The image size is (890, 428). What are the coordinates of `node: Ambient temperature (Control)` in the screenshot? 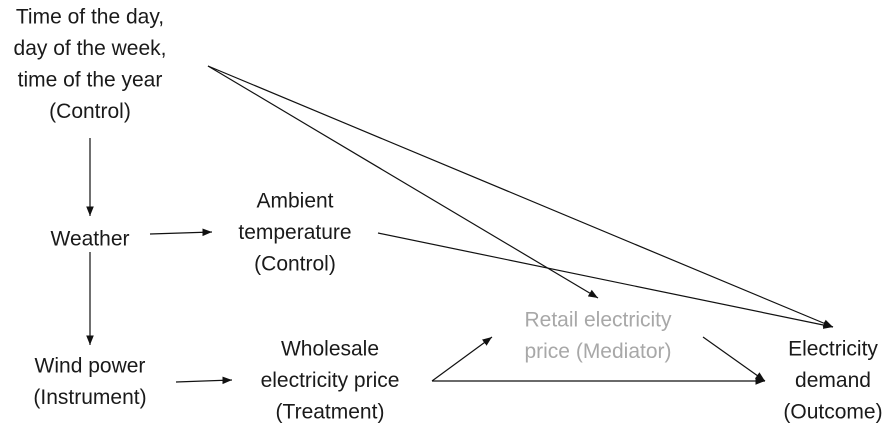 It's located at (294, 233).